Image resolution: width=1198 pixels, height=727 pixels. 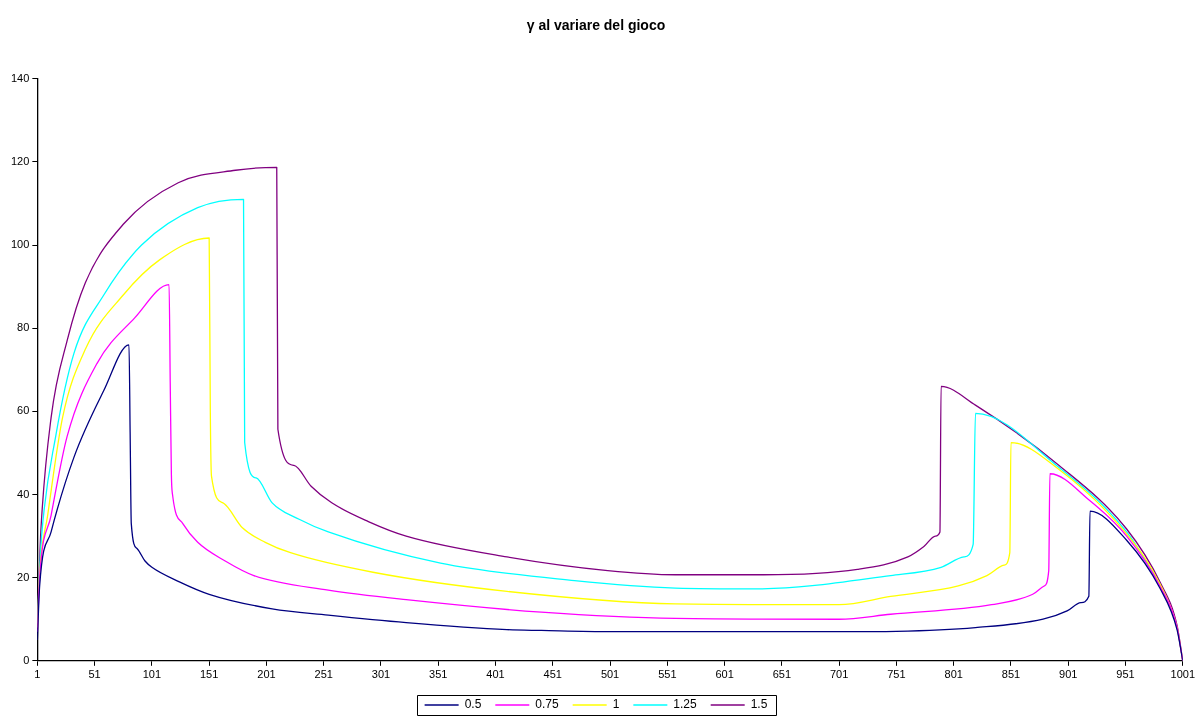 What do you see at coordinates (1011, 674) in the screenshot?
I see `x-tick-label: 851` at bounding box center [1011, 674].